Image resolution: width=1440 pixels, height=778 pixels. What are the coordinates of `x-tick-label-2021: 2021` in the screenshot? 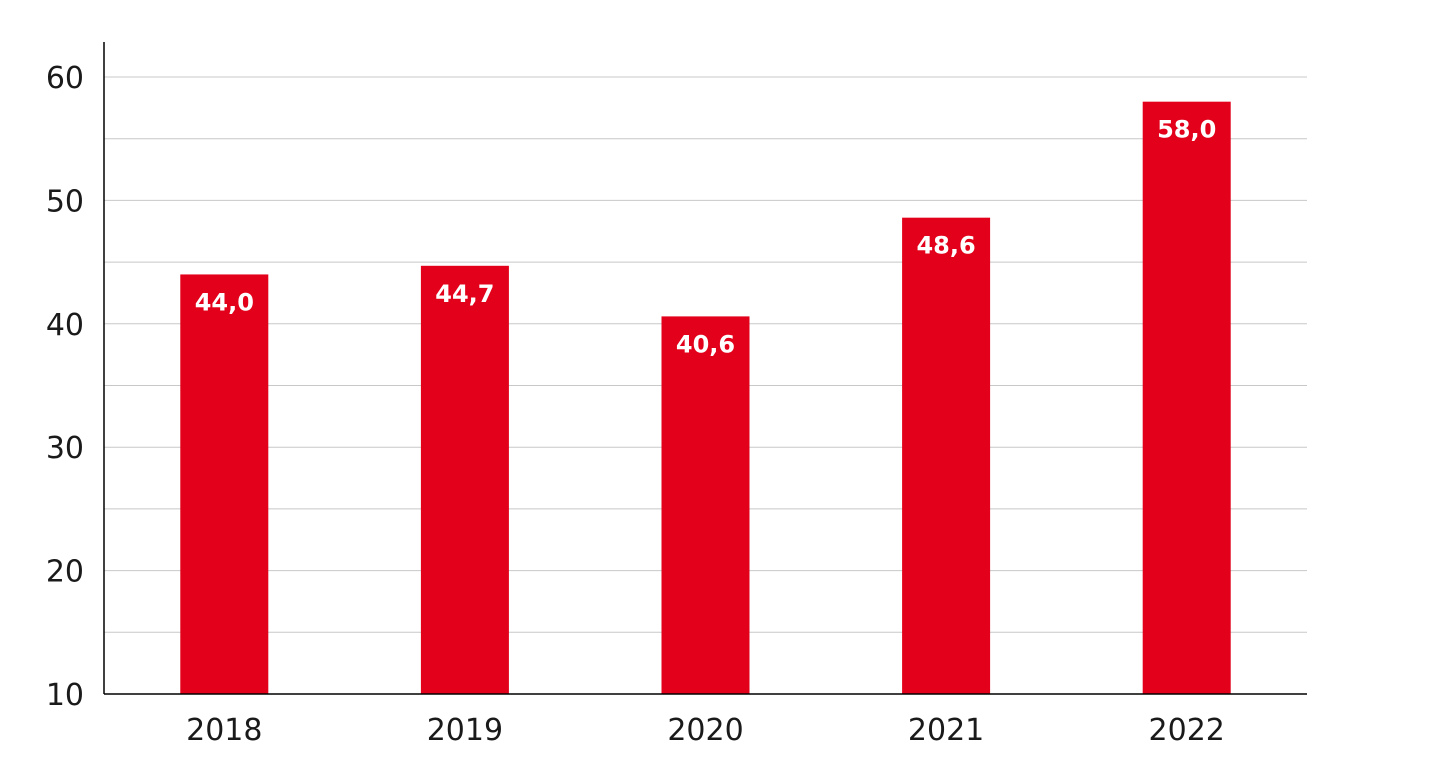 It's located at (946, 730).